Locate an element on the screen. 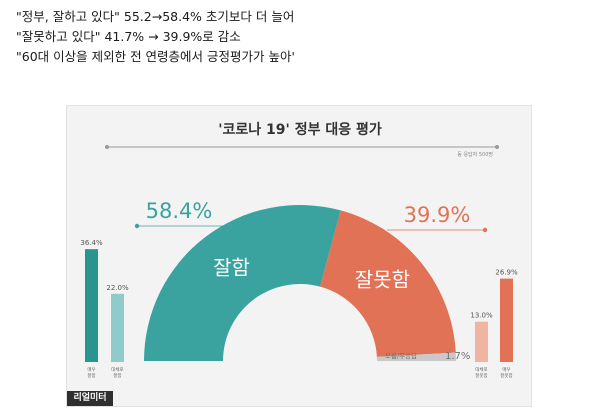 Image resolution: width=600 pixels, height=416 pixels. slice-label-1: 잘못함 is located at coordinates (382, 280).